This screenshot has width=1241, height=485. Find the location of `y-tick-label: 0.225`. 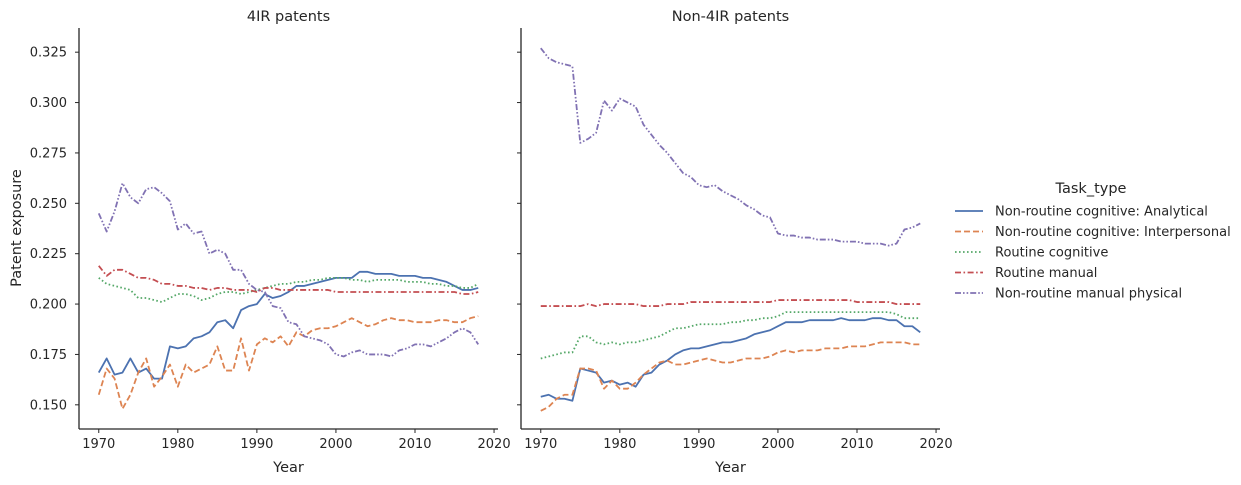

y-tick-label: 0.225 is located at coordinates (48, 254).